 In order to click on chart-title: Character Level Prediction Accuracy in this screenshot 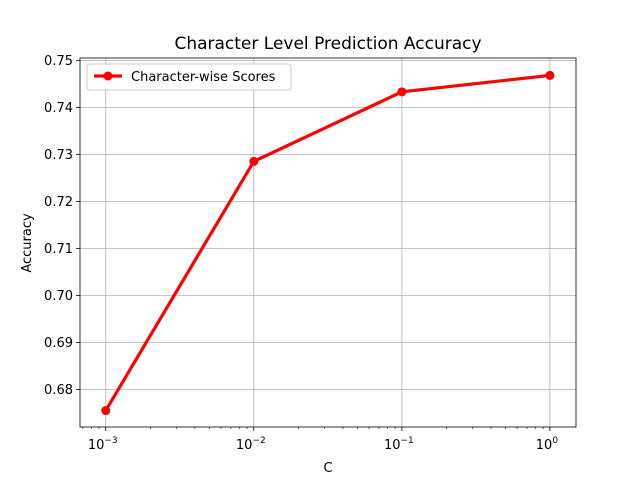, I will do `click(327, 44)`.